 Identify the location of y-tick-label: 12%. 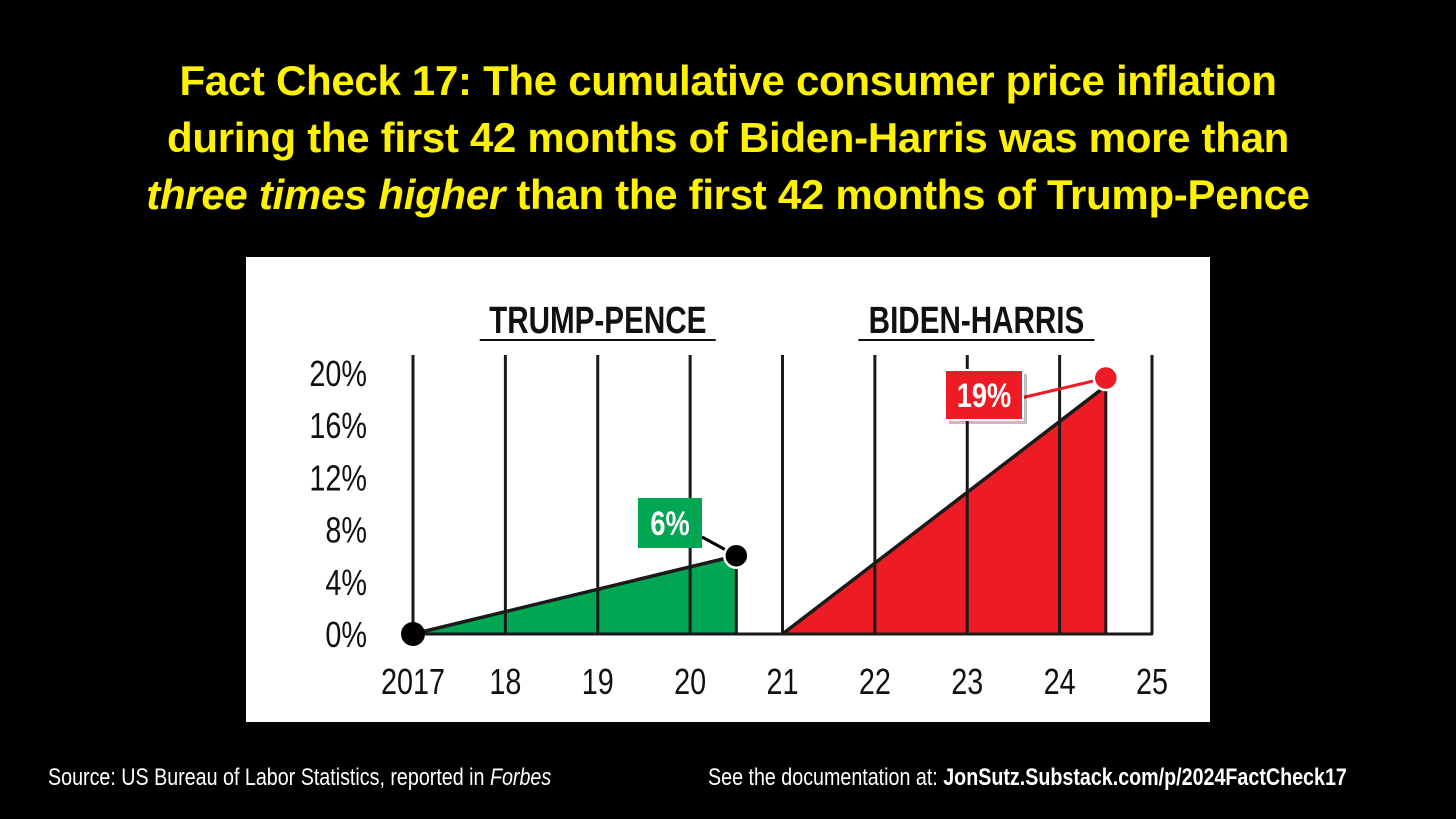
(338, 477).